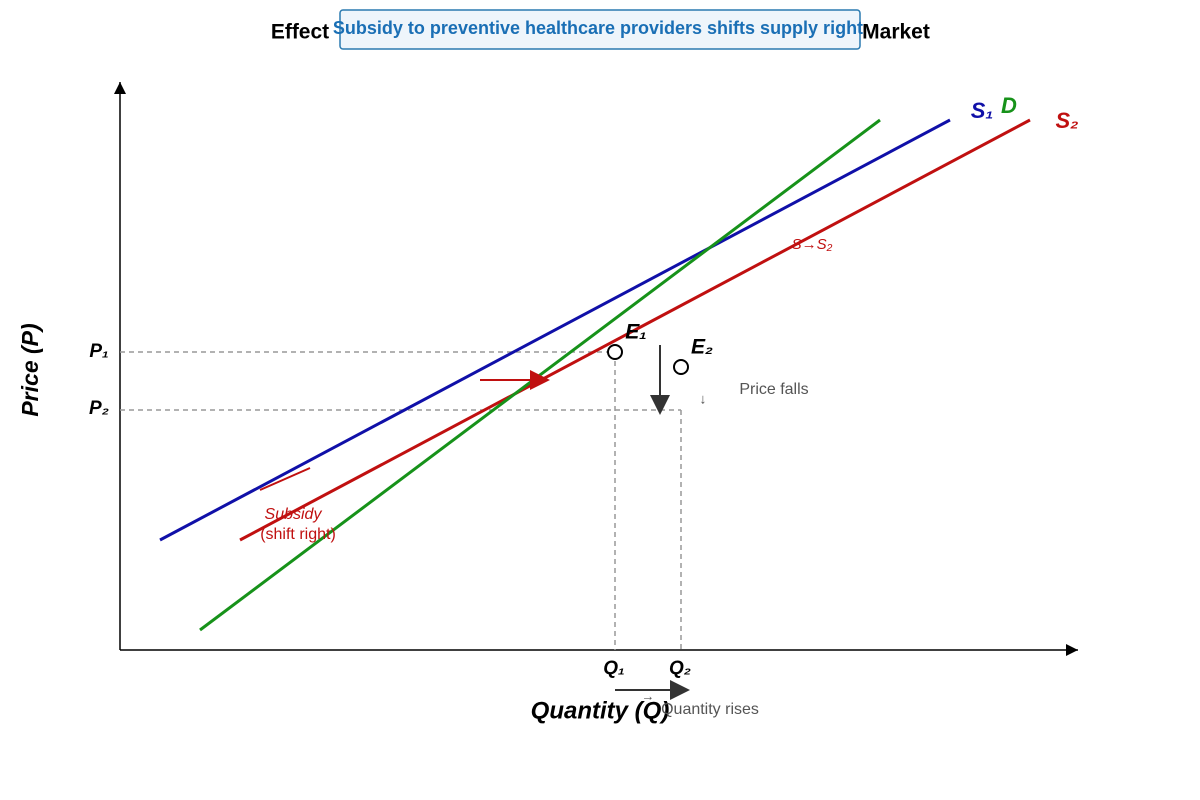  What do you see at coordinates (660, 405) in the screenshot?
I see `price-arrowhead` at bounding box center [660, 405].